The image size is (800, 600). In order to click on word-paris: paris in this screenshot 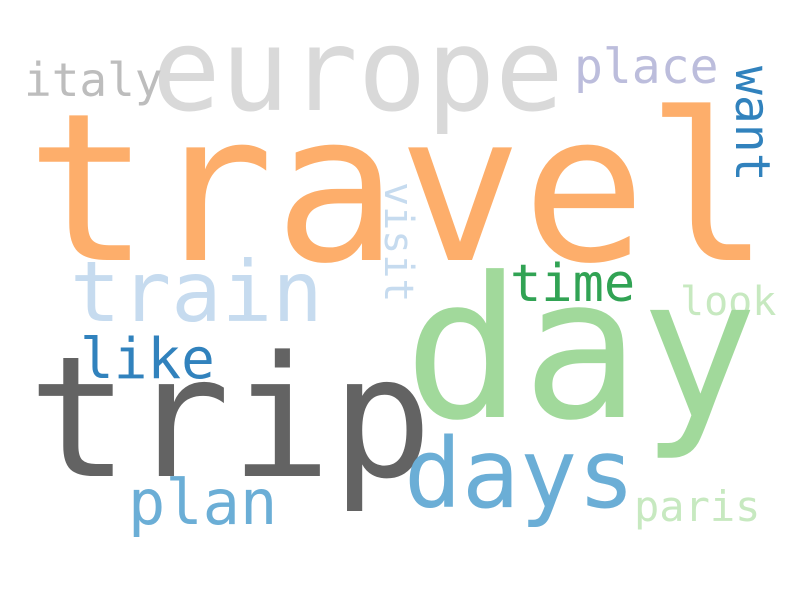, I will do `click(697, 506)`.